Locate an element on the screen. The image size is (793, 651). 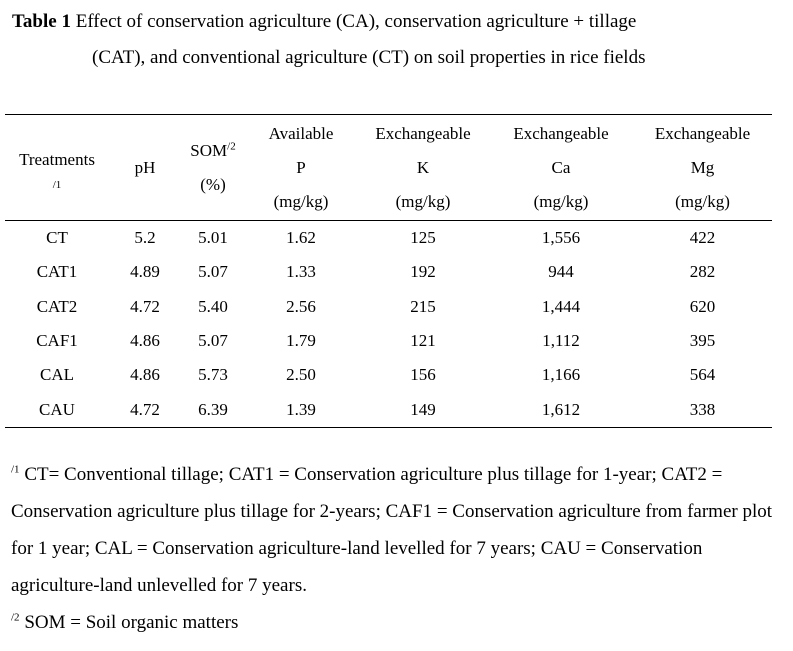
cell-treatment: CAF1 is located at coordinates (57, 341).